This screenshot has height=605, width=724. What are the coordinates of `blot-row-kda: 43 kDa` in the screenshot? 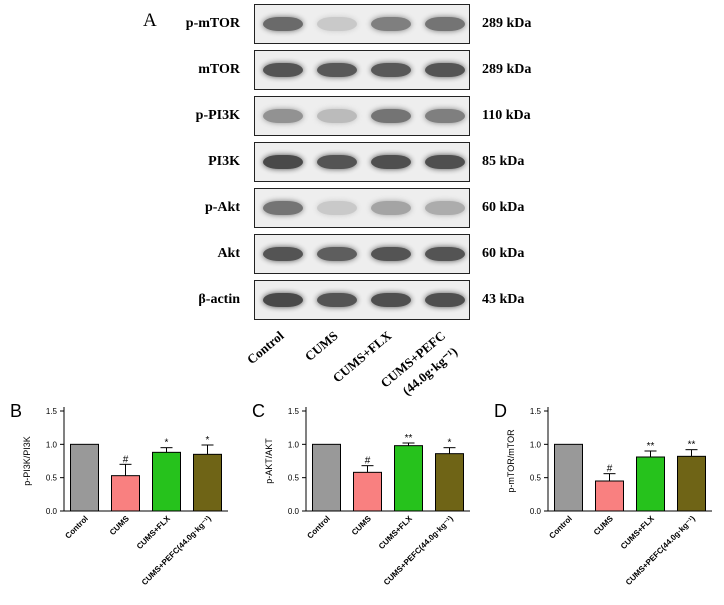 It's located at (503, 299).